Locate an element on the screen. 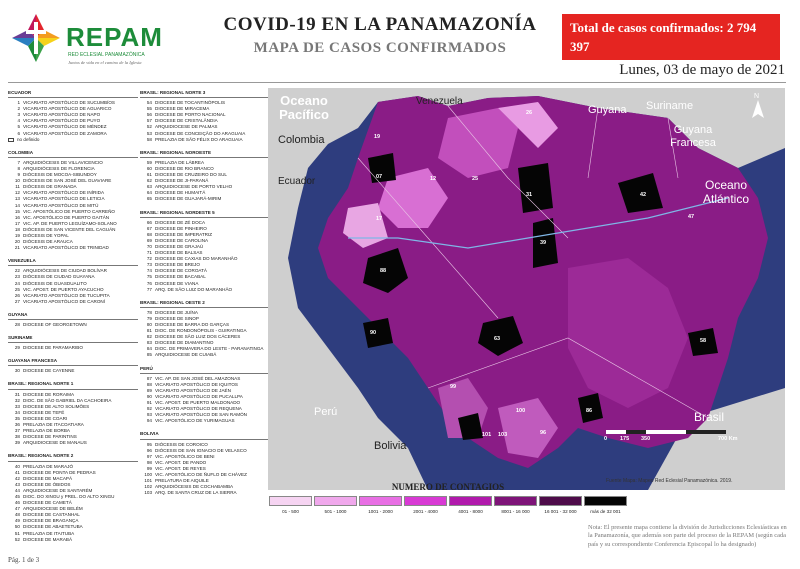  legend-item: 77 ARQ. DE SÃO LUIZ DO MARANHÃO is located at coordinates (204, 290).